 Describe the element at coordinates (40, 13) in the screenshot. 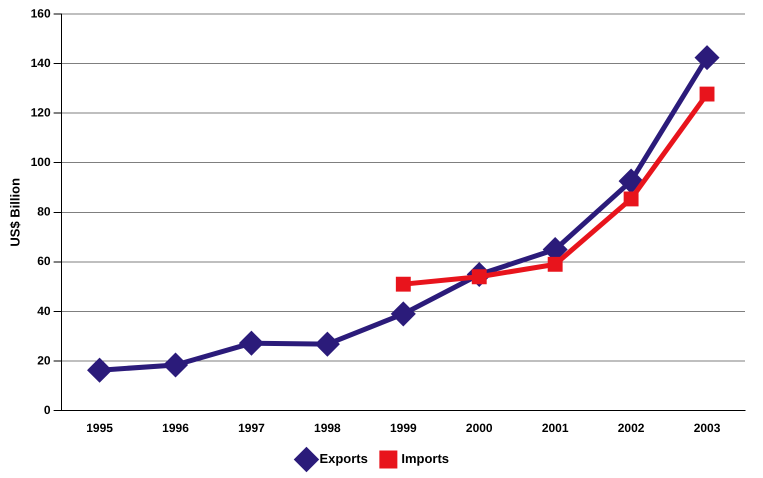

I see `y-tick-label: 160` at that location.